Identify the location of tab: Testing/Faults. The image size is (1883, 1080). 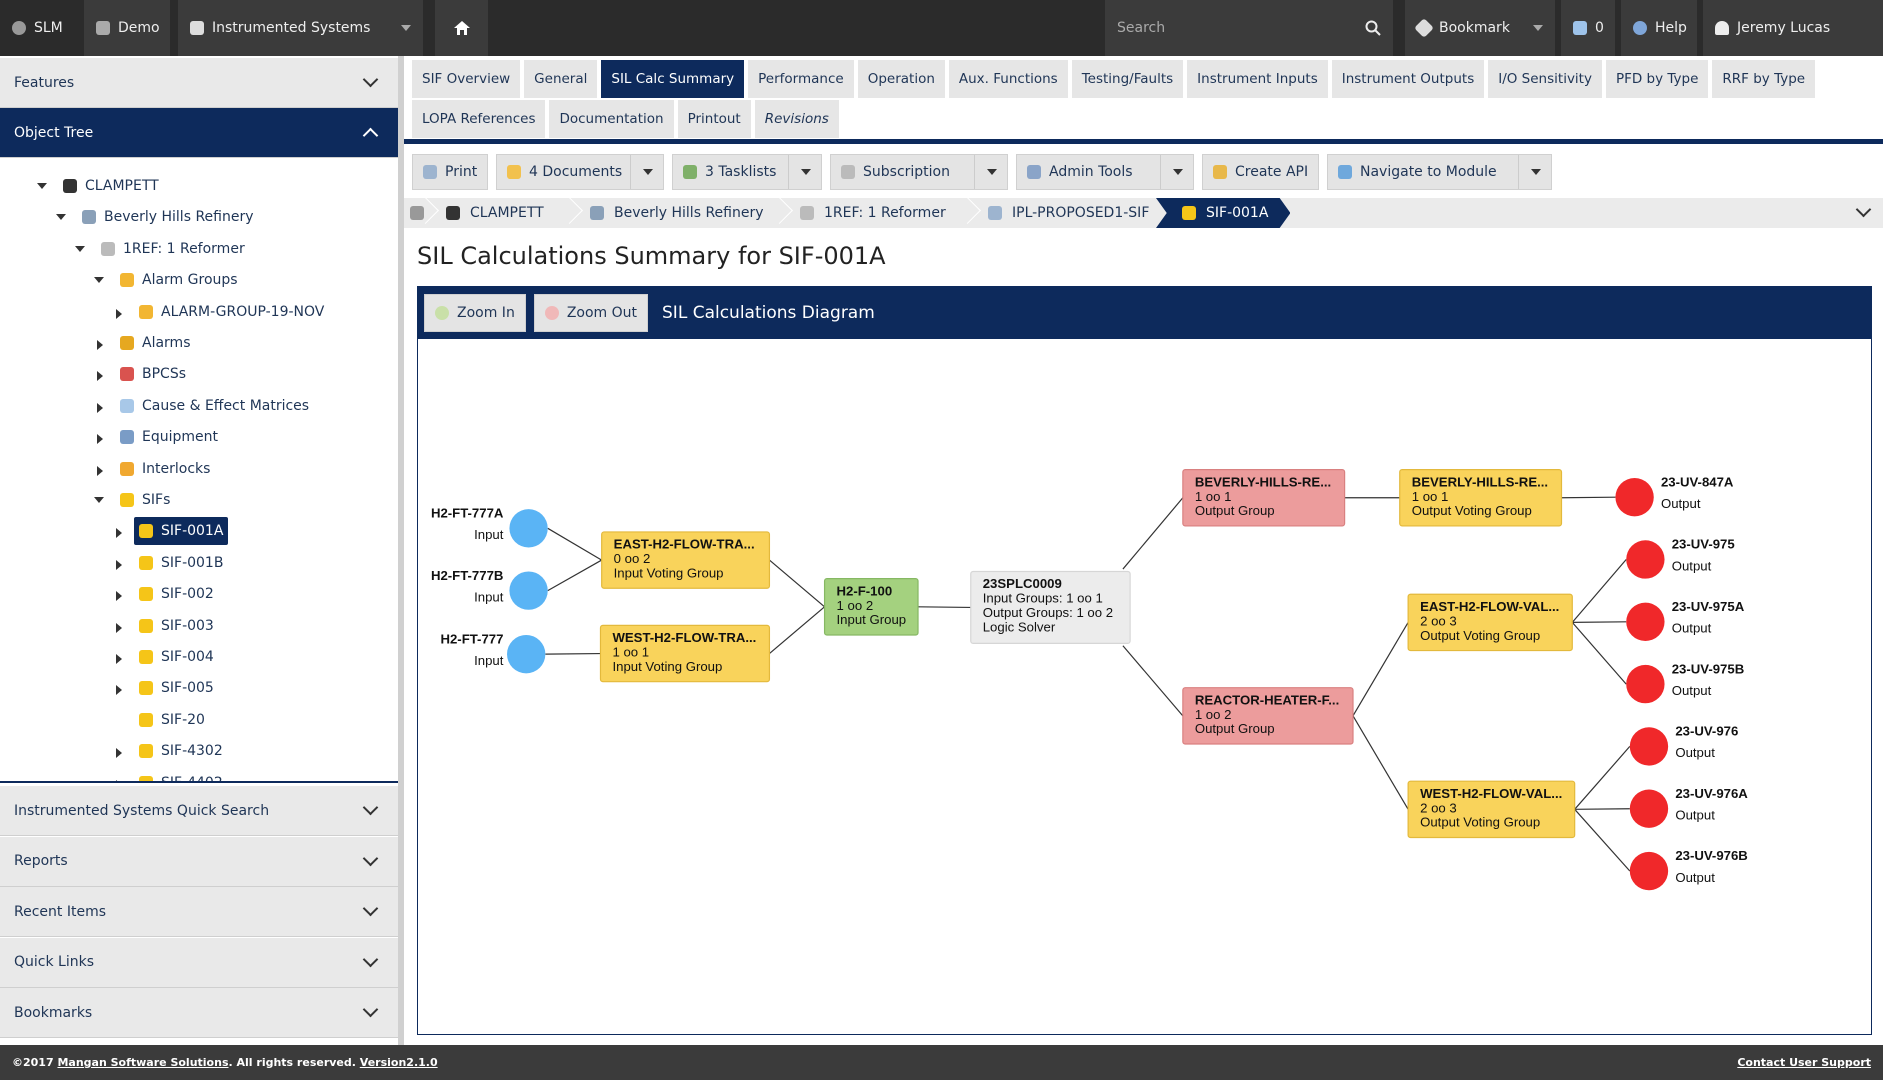
(1127, 79).